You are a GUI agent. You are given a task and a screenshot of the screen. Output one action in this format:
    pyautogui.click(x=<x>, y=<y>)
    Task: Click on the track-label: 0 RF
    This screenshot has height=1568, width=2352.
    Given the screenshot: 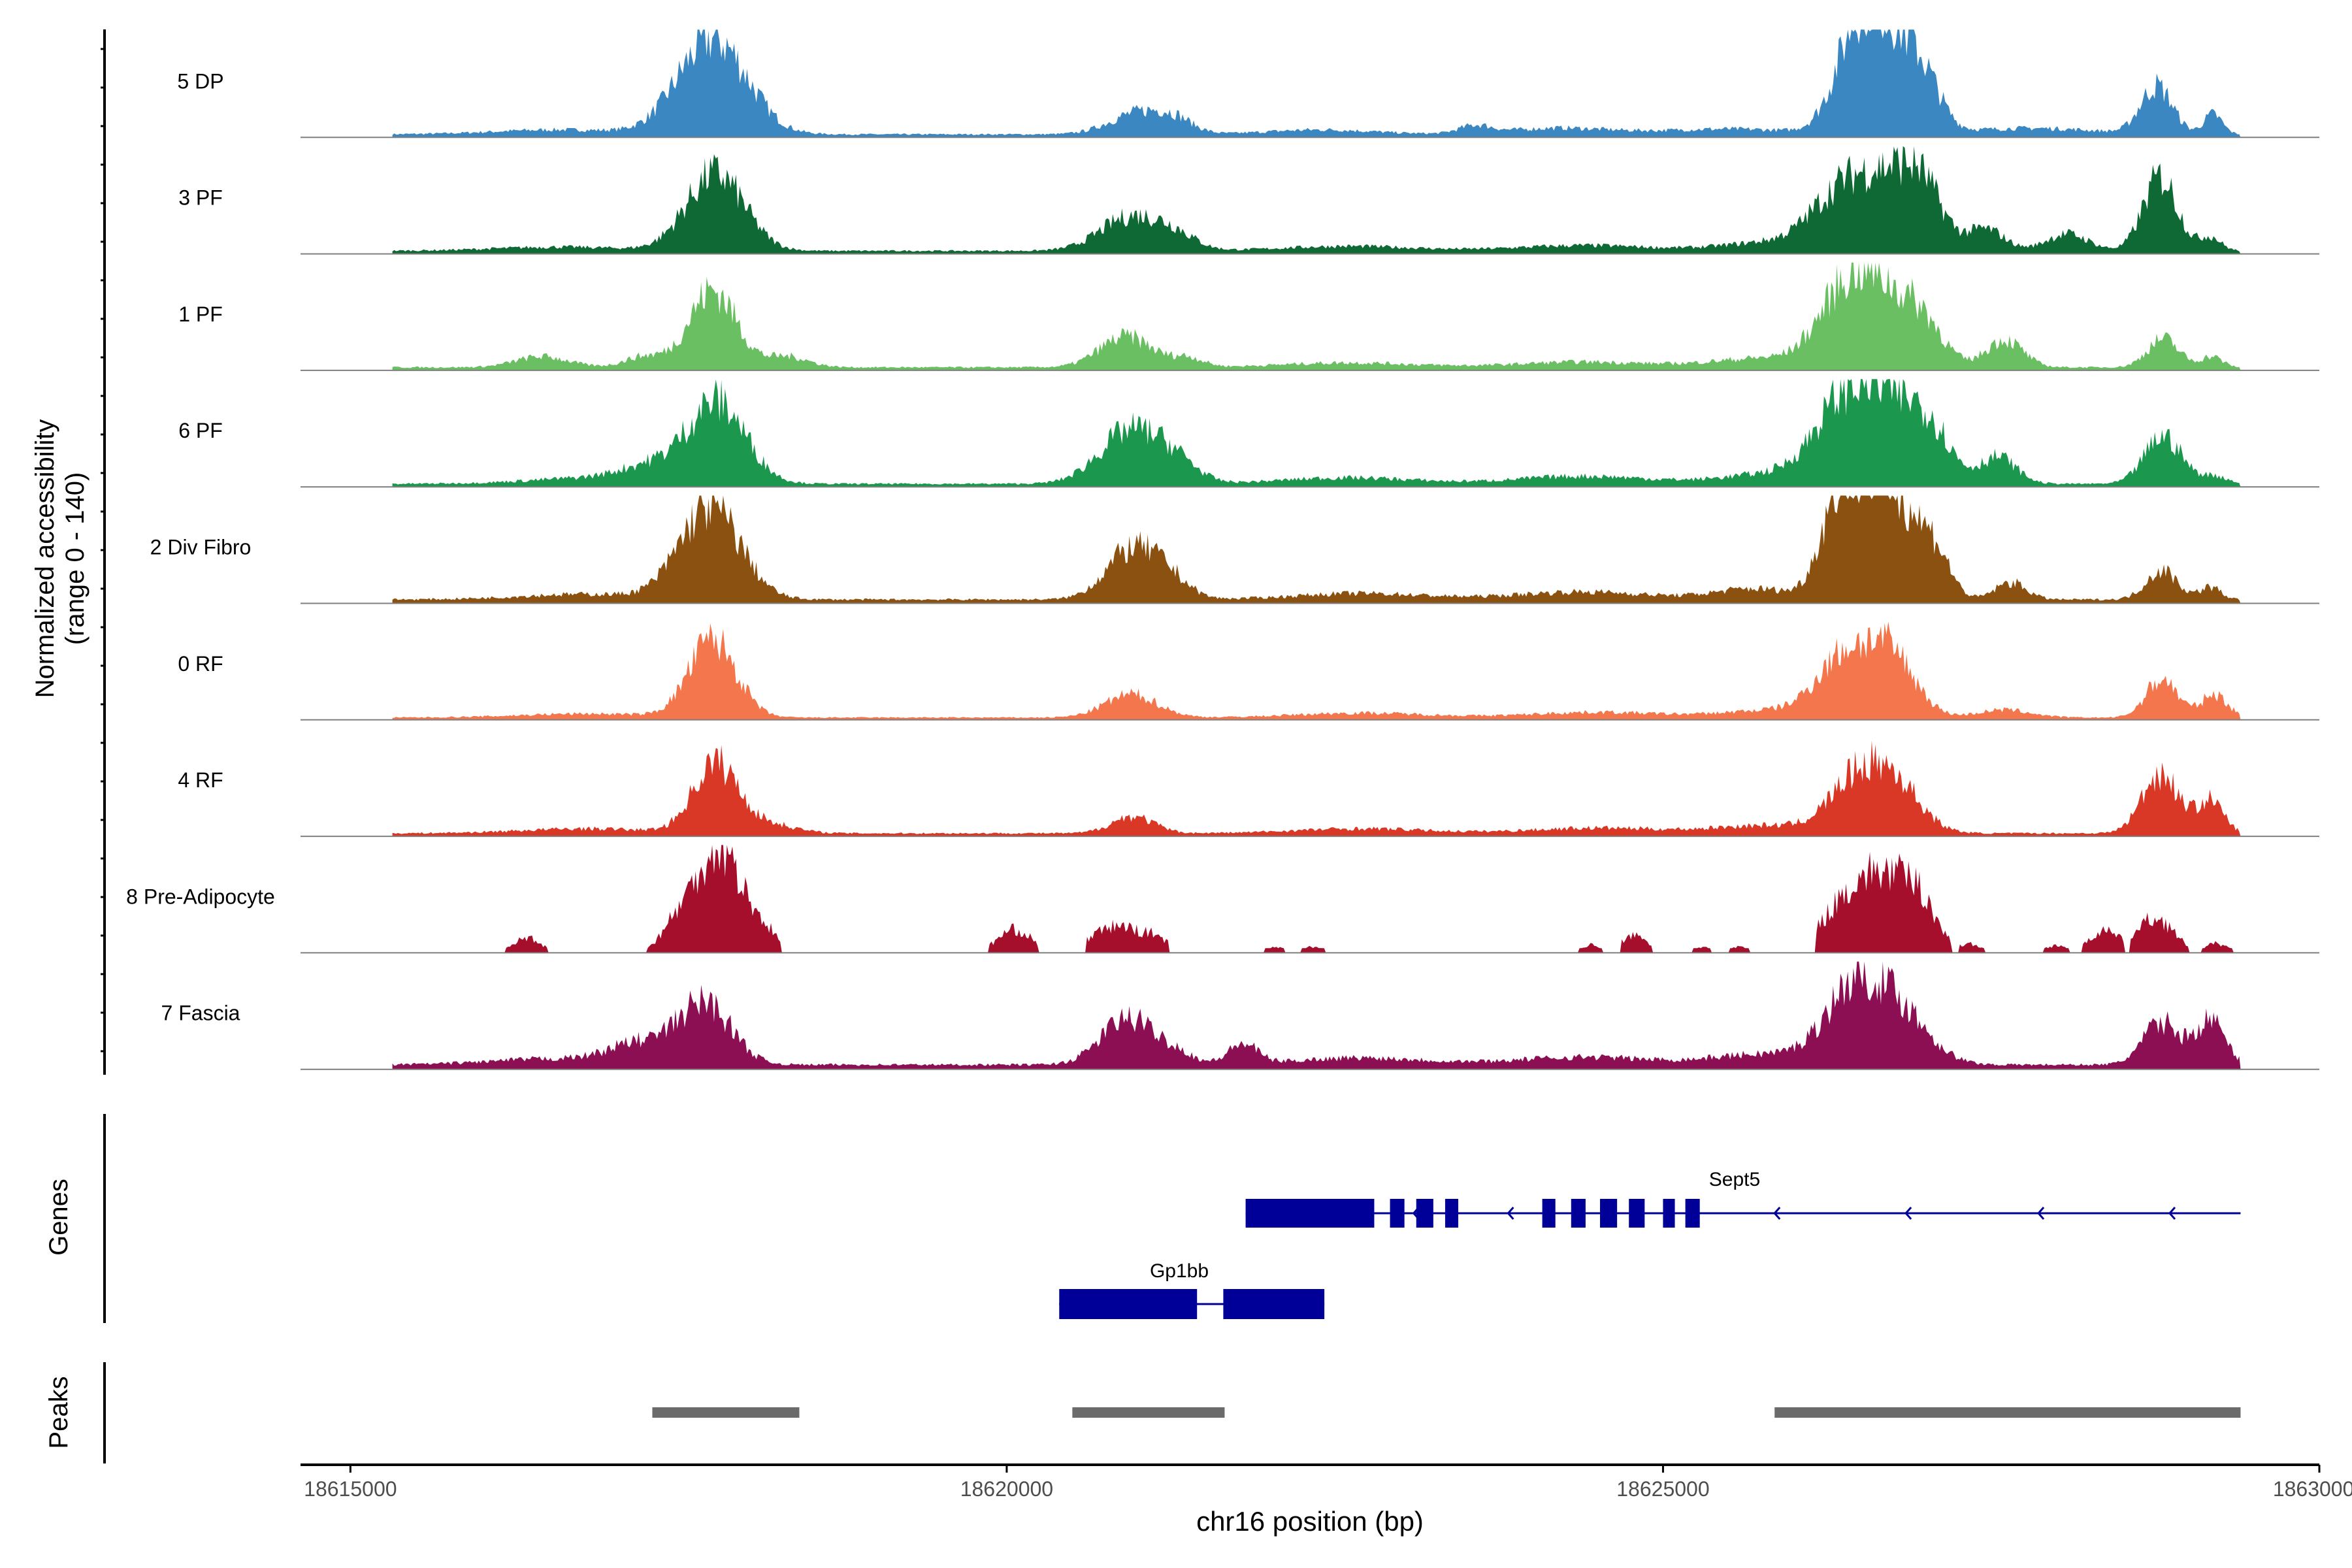 What is the action you would take?
    pyautogui.click(x=200, y=664)
    